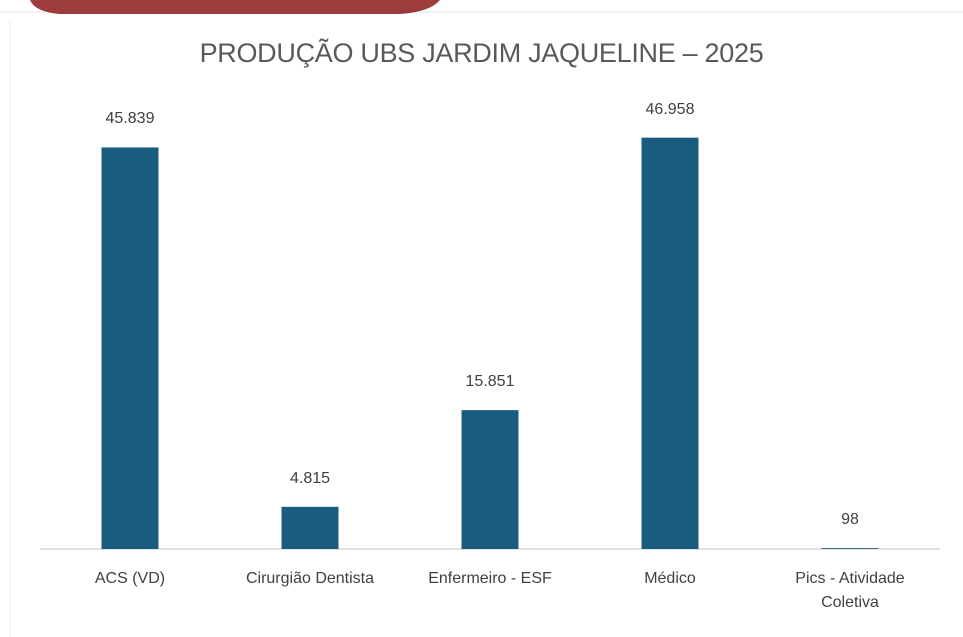 The height and width of the screenshot is (637, 963). Describe the element at coordinates (130, 578) in the screenshot. I see `x-tick-label: ACS (VD)` at that location.